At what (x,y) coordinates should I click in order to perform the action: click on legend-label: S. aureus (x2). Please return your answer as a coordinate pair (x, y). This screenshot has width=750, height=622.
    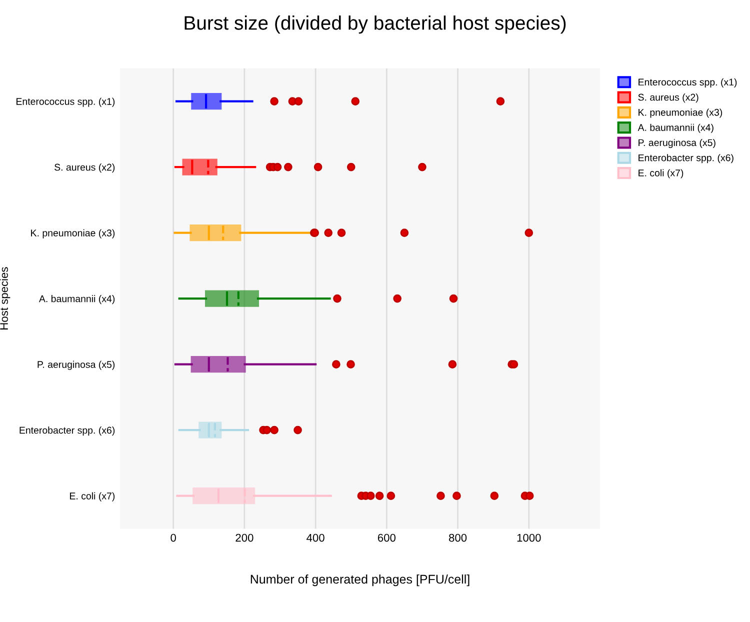
    Looking at the image, I should click on (668, 98).